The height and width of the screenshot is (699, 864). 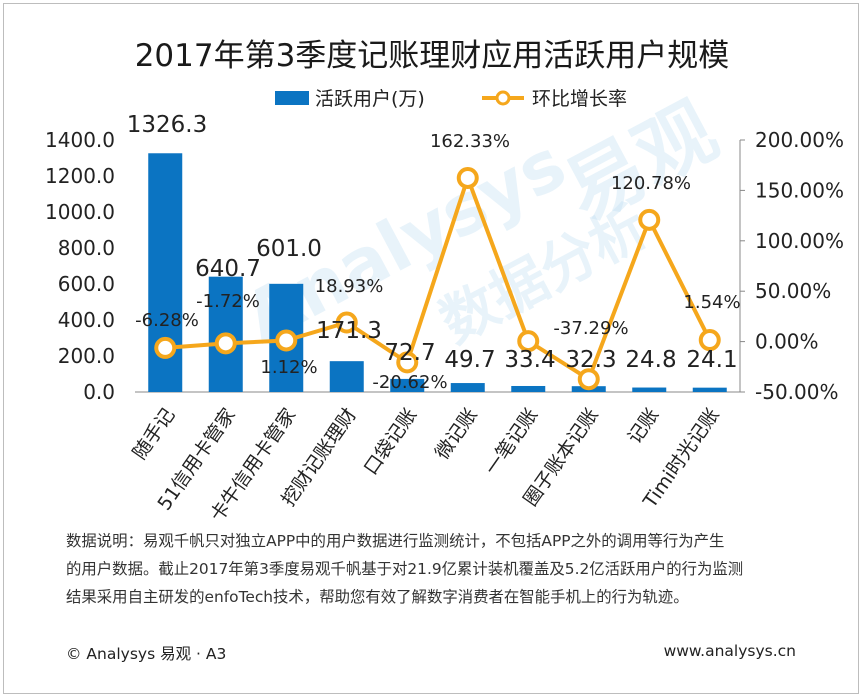 I want to click on legend-item-line: 环比增长率, so click(x=553, y=97).